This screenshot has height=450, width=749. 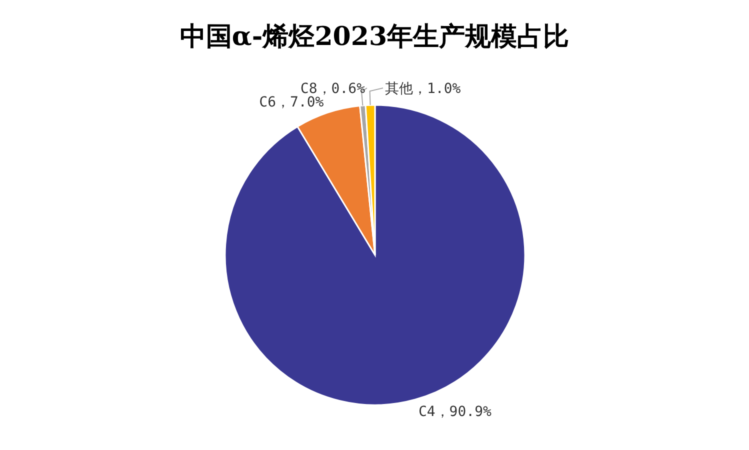 I want to click on data-label: ，1.0%, so click(x=437, y=89).